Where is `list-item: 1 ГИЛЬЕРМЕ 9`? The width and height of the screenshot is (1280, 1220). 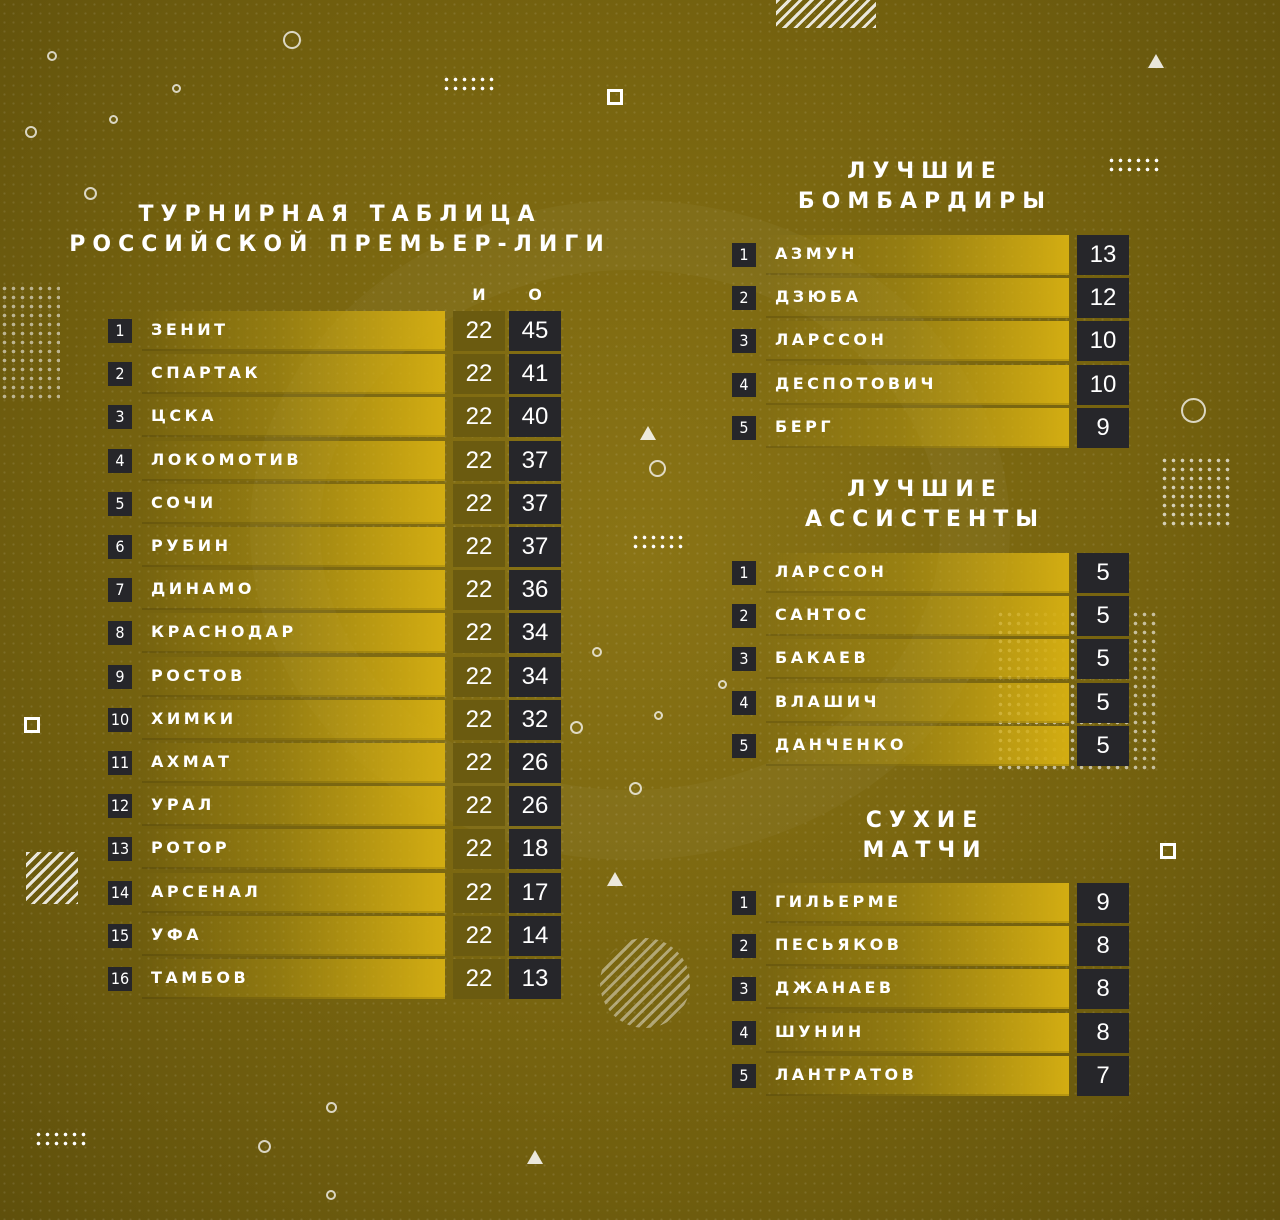 list-item: 1 ГИЛЬЕРМЕ 9 is located at coordinates (930, 903).